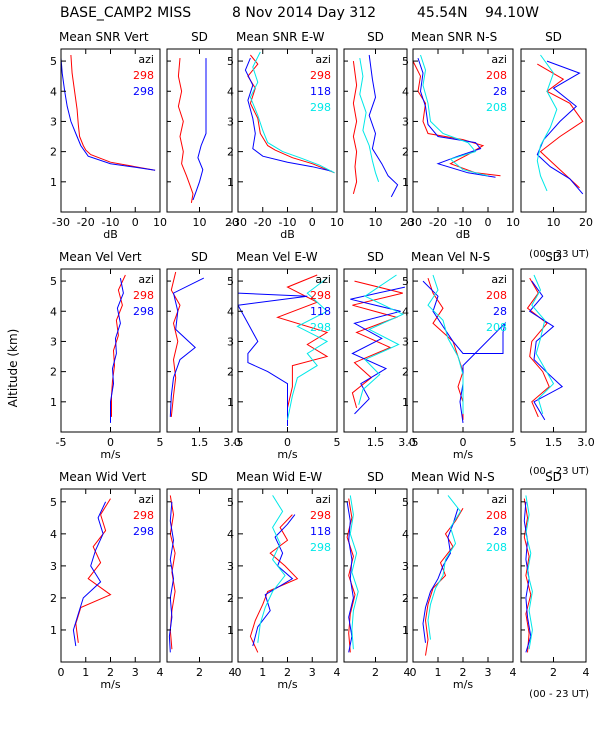  I want to click on x-tick-label: -5, so click(61, 442).